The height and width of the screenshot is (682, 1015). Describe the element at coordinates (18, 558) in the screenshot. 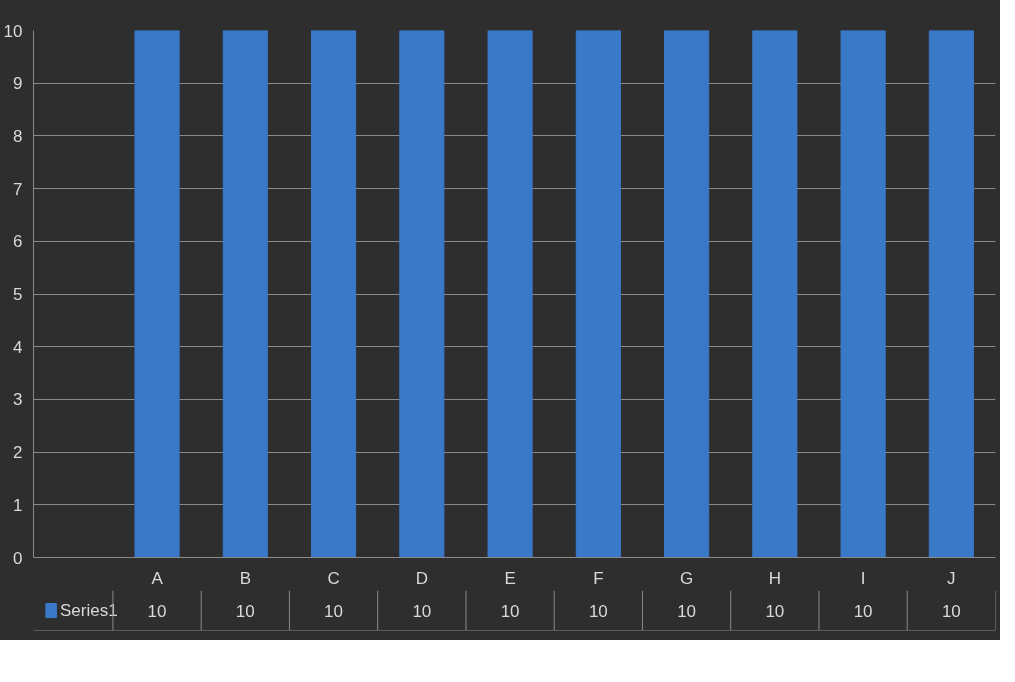

I see `y-tick-label: 0` at that location.